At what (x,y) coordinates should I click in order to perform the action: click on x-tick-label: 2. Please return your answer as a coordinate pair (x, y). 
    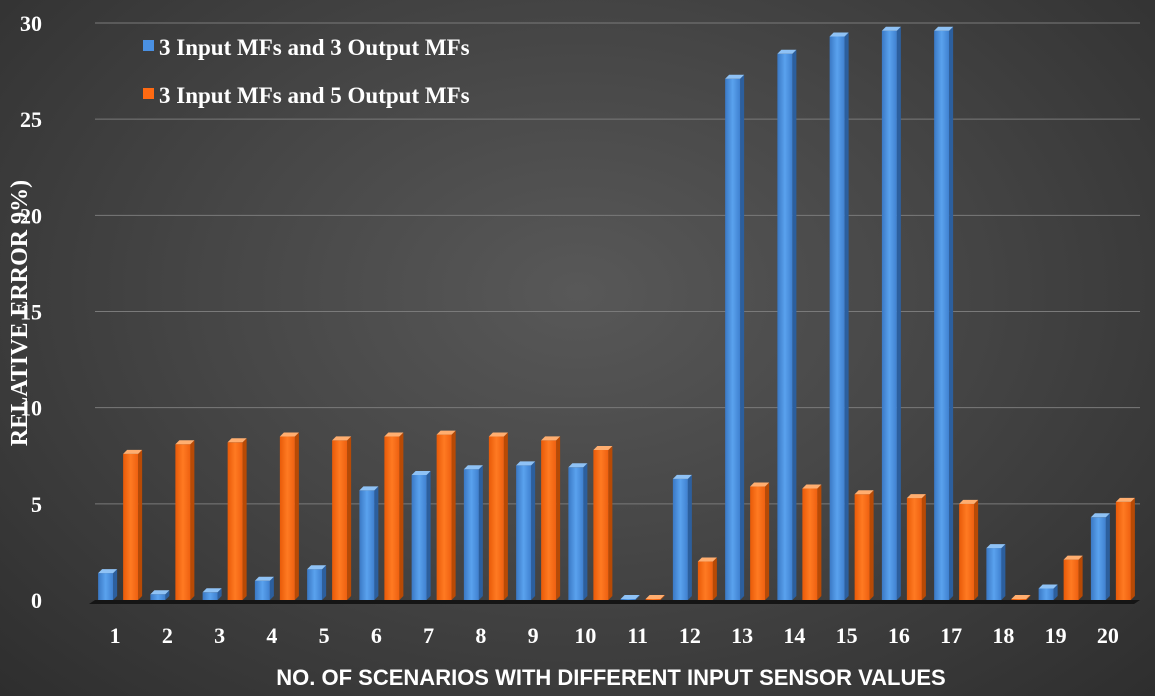
    Looking at the image, I should click on (167, 635).